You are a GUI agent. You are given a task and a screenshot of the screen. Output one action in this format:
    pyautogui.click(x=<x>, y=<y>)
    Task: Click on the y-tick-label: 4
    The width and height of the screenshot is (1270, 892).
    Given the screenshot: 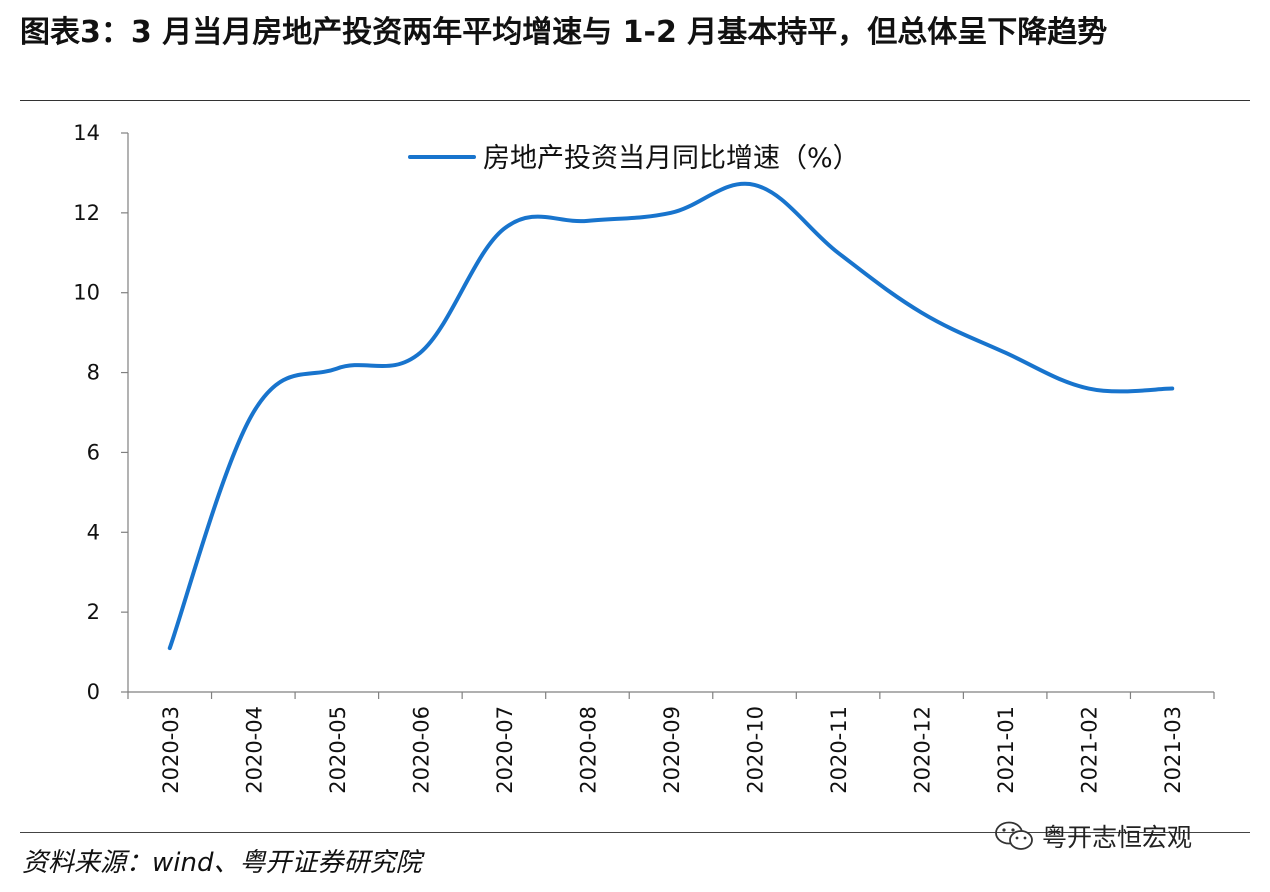 What is the action you would take?
    pyautogui.click(x=93, y=532)
    